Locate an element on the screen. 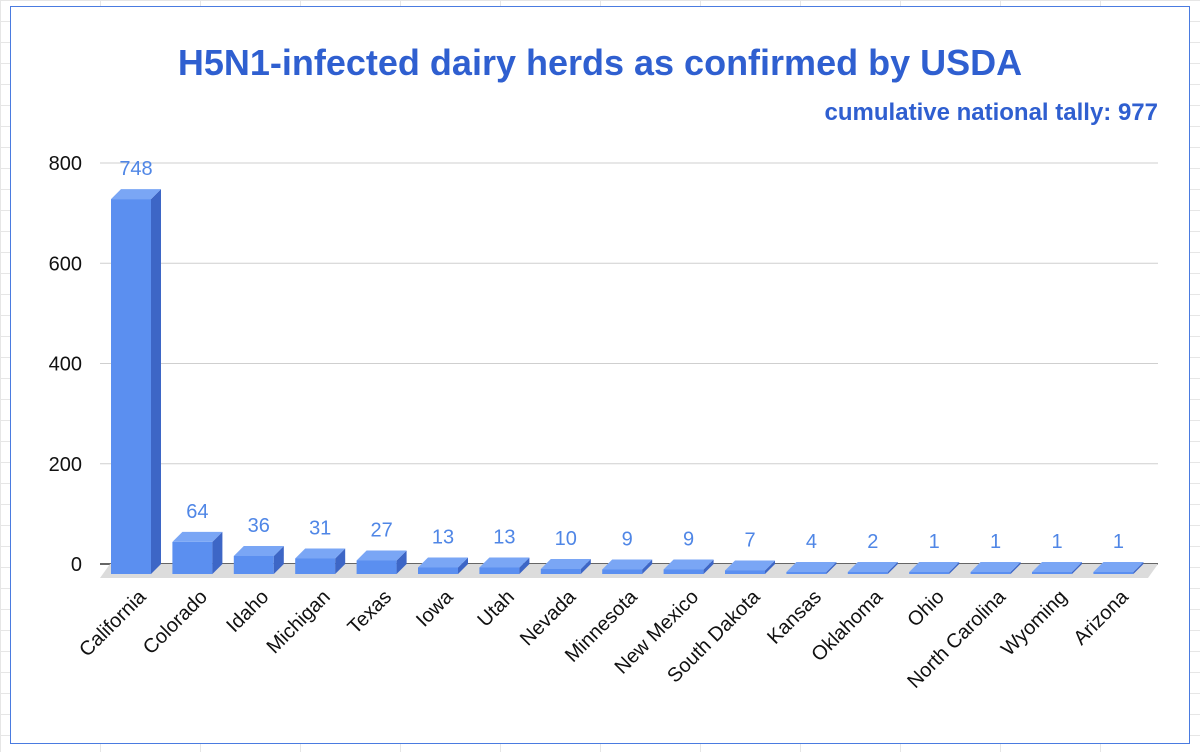 The height and width of the screenshot is (752, 1200). y-tick-label: 400 is located at coordinates (65, 365).